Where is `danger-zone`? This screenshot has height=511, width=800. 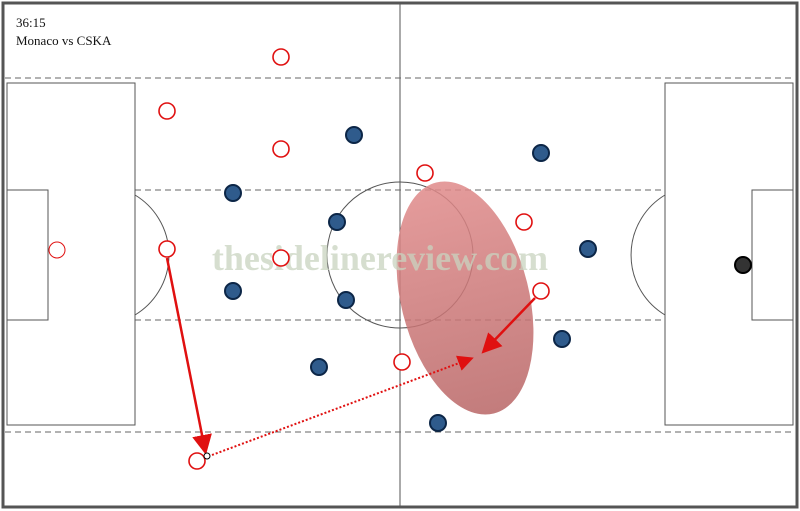 danger-zone is located at coordinates (465, 298).